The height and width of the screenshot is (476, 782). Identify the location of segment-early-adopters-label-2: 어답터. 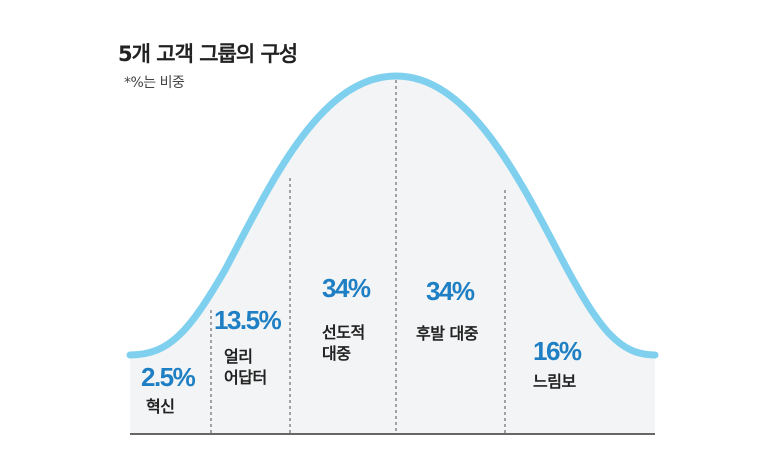
(245, 377).